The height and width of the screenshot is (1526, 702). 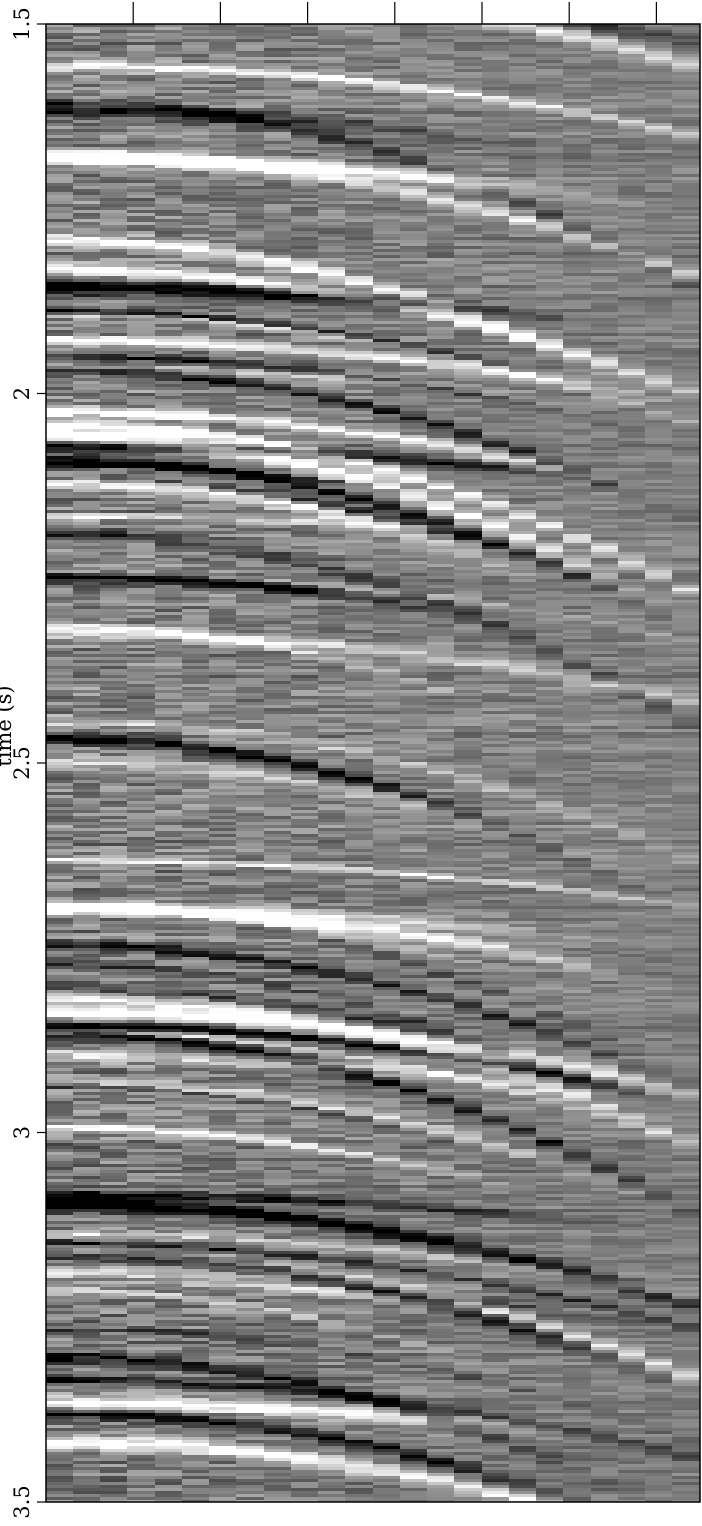 I want to click on time-tick-label: 3, so click(x=22, y=1132).